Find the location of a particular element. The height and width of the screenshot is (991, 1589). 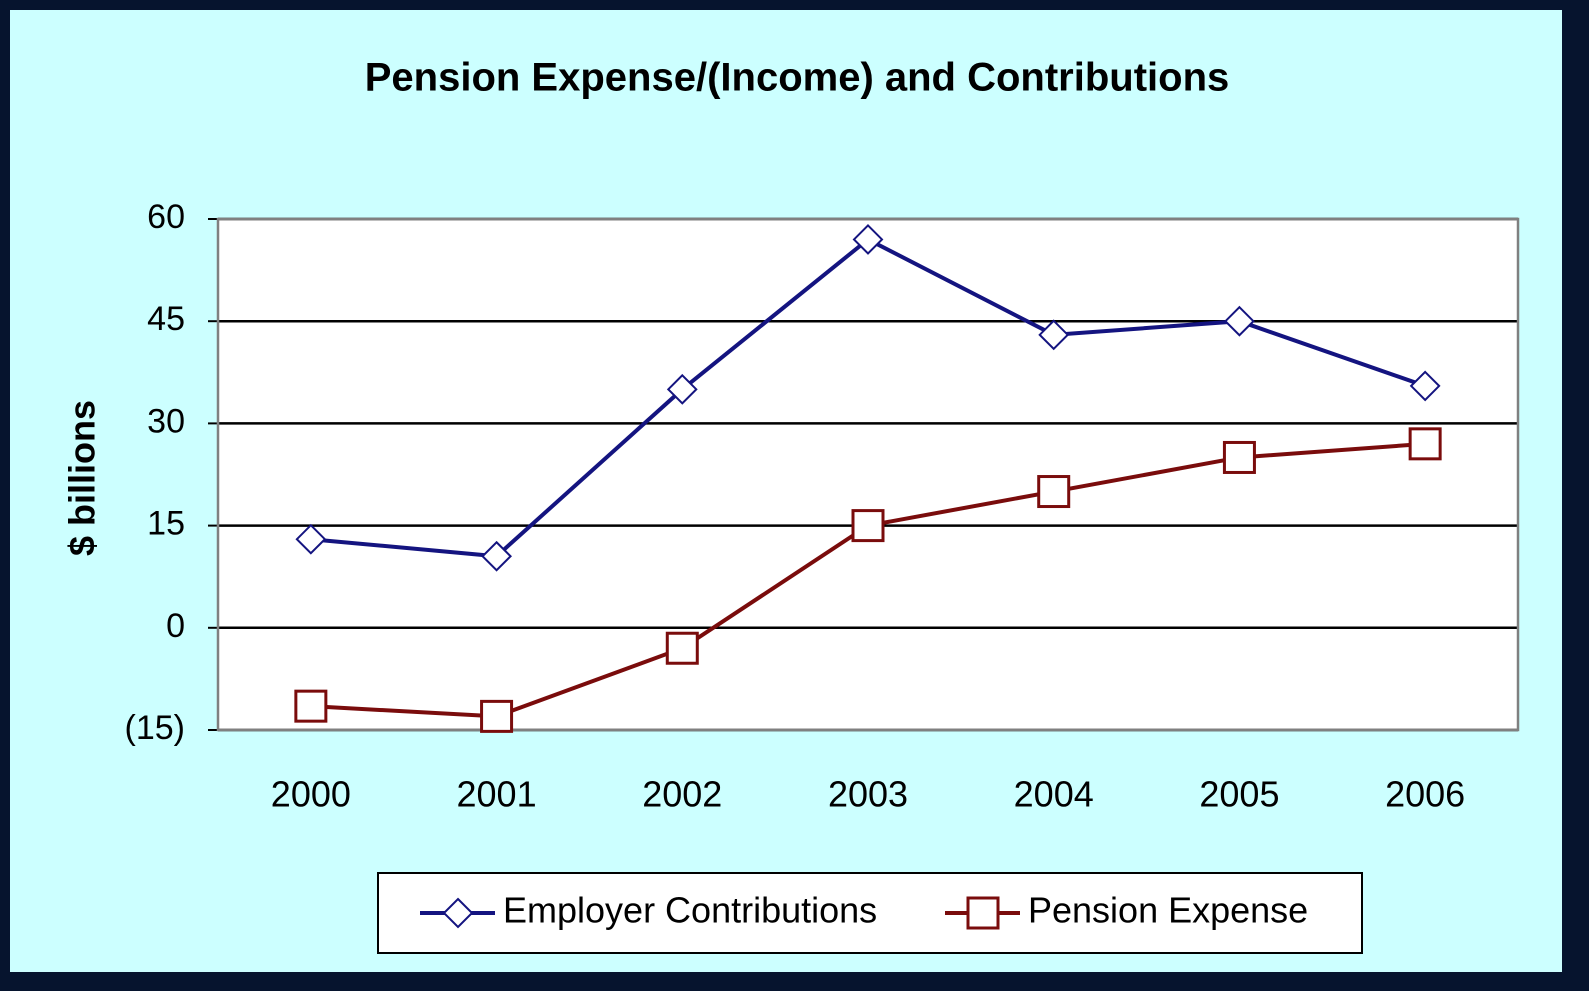

x-tick-label: 2002 is located at coordinates (682, 794).